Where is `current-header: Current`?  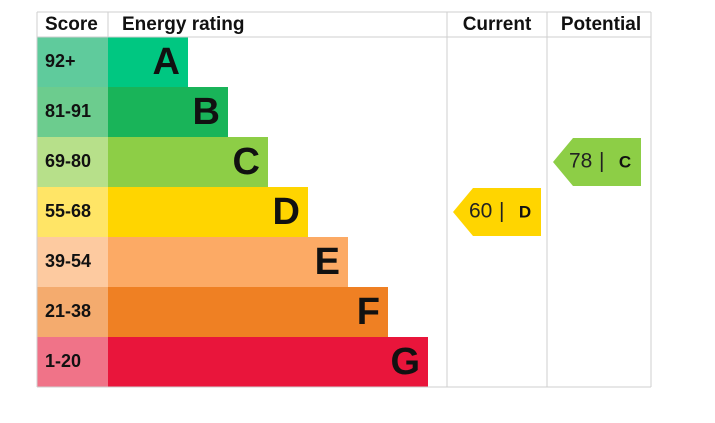 current-header: Current is located at coordinates (497, 24).